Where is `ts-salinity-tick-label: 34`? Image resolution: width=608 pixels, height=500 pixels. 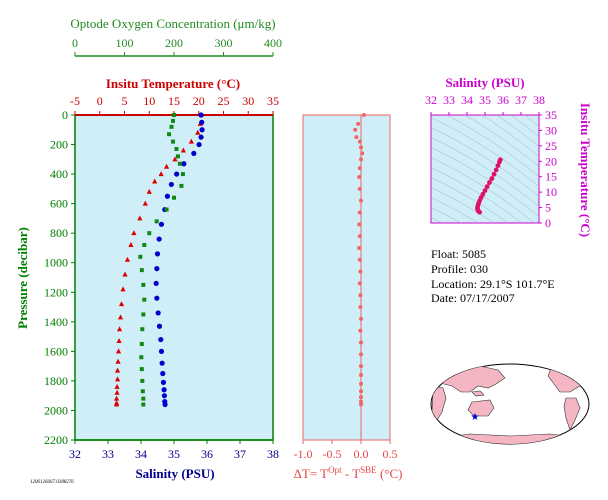 ts-salinity-tick-label: 34 is located at coordinates (467, 100).